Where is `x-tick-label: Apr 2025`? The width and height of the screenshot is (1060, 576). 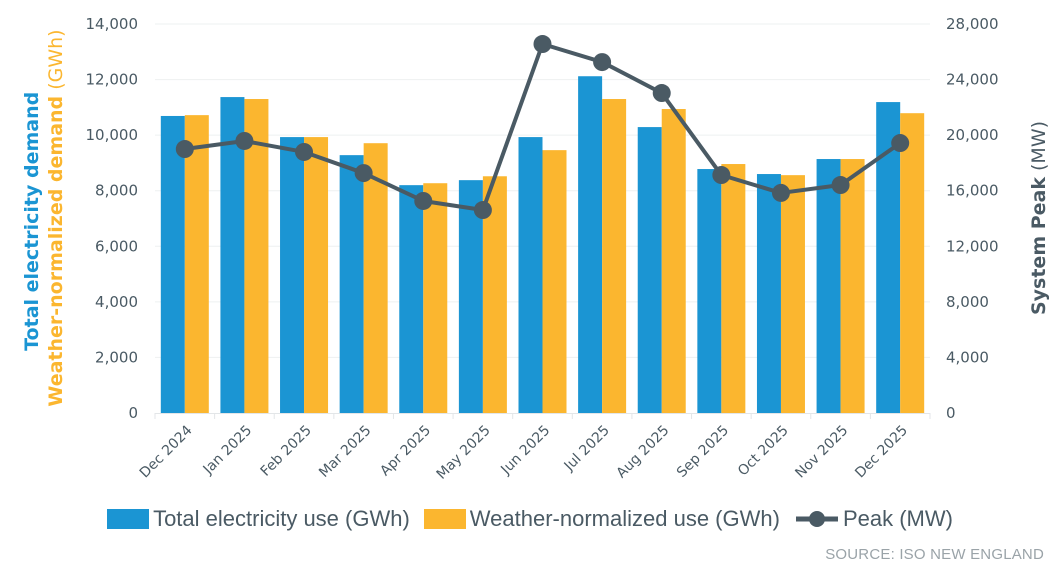
x-tick-label: Apr 2025 is located at coordinates (405, 451).